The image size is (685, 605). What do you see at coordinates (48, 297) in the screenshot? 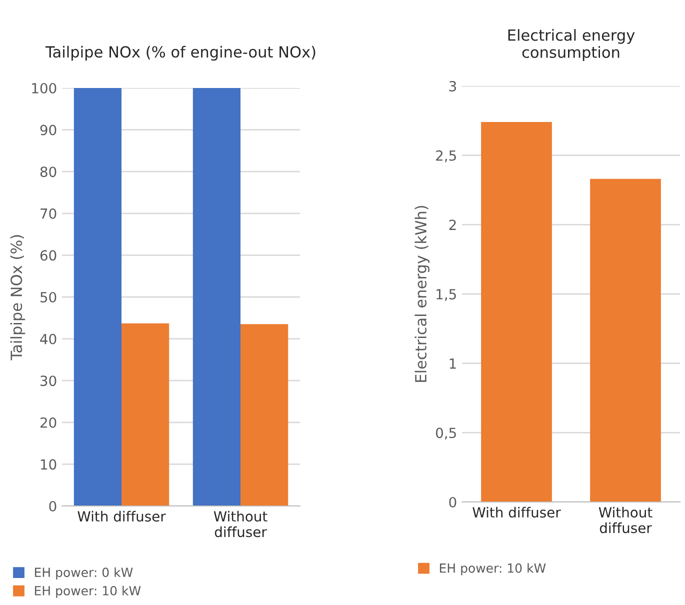
I see `y-tick-label: 50` at bounding box center [48, 297].